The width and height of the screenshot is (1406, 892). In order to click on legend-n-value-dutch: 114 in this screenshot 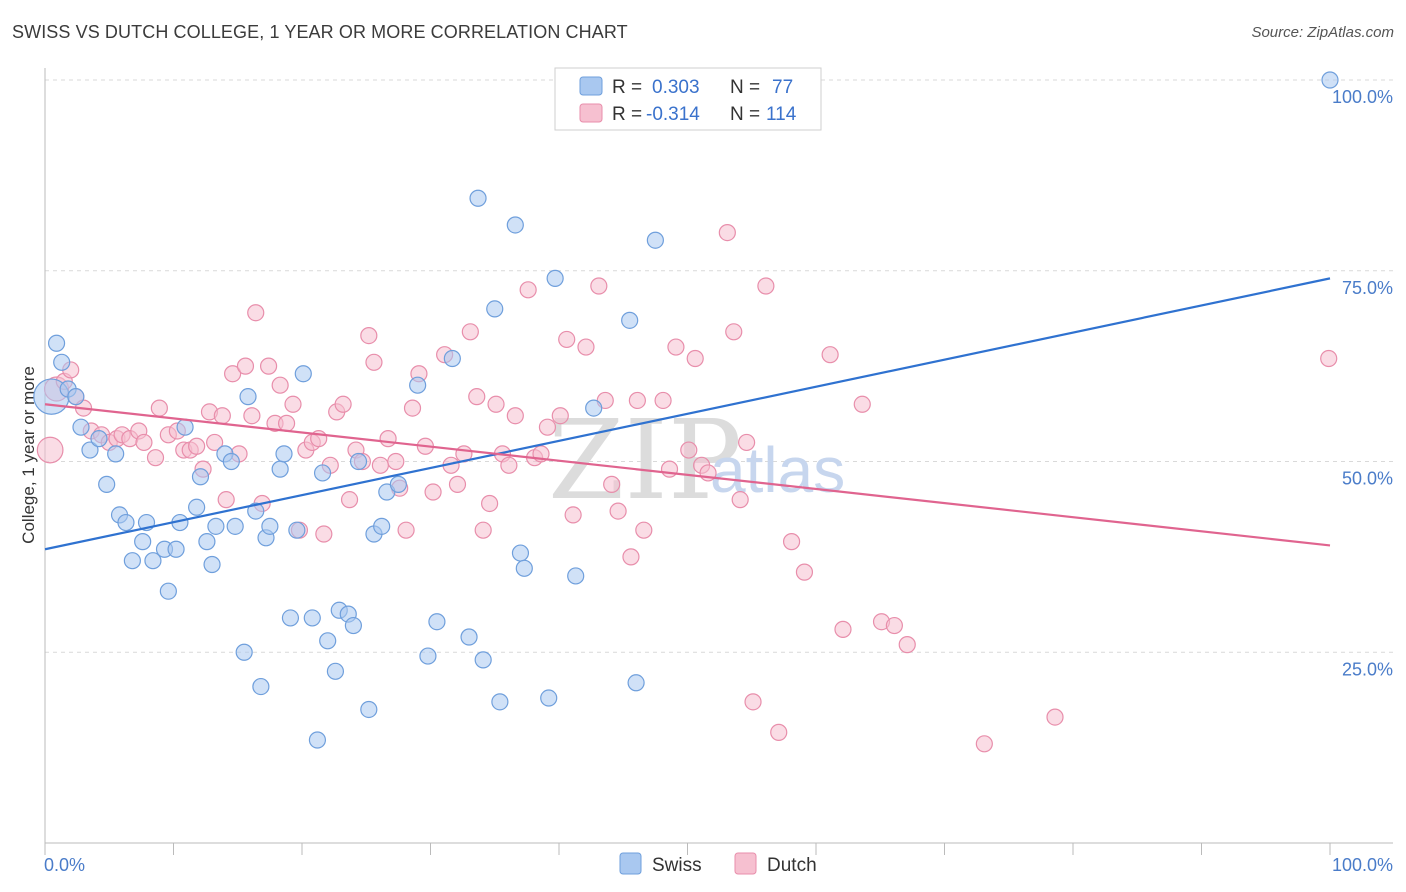, I will do `click(781, 114)`.